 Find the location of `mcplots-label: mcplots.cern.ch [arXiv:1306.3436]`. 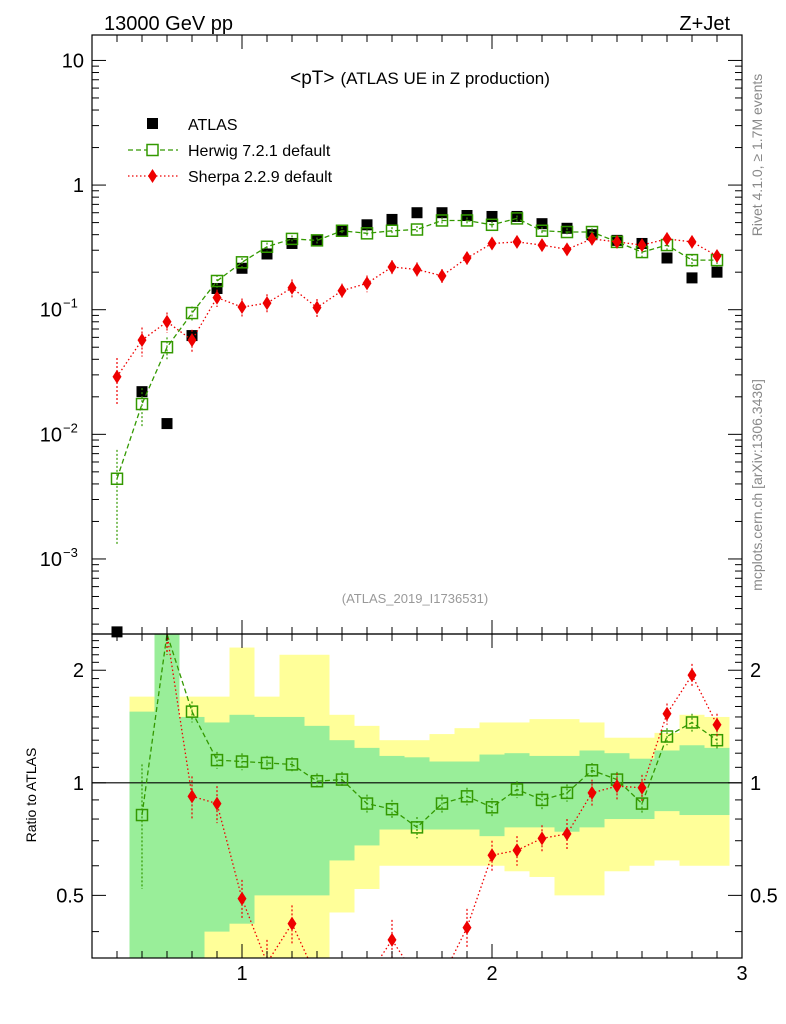

mcplots-label: mcplots.cern.ch [arXiv:1306.3436] is located at coordinates (757, 485).